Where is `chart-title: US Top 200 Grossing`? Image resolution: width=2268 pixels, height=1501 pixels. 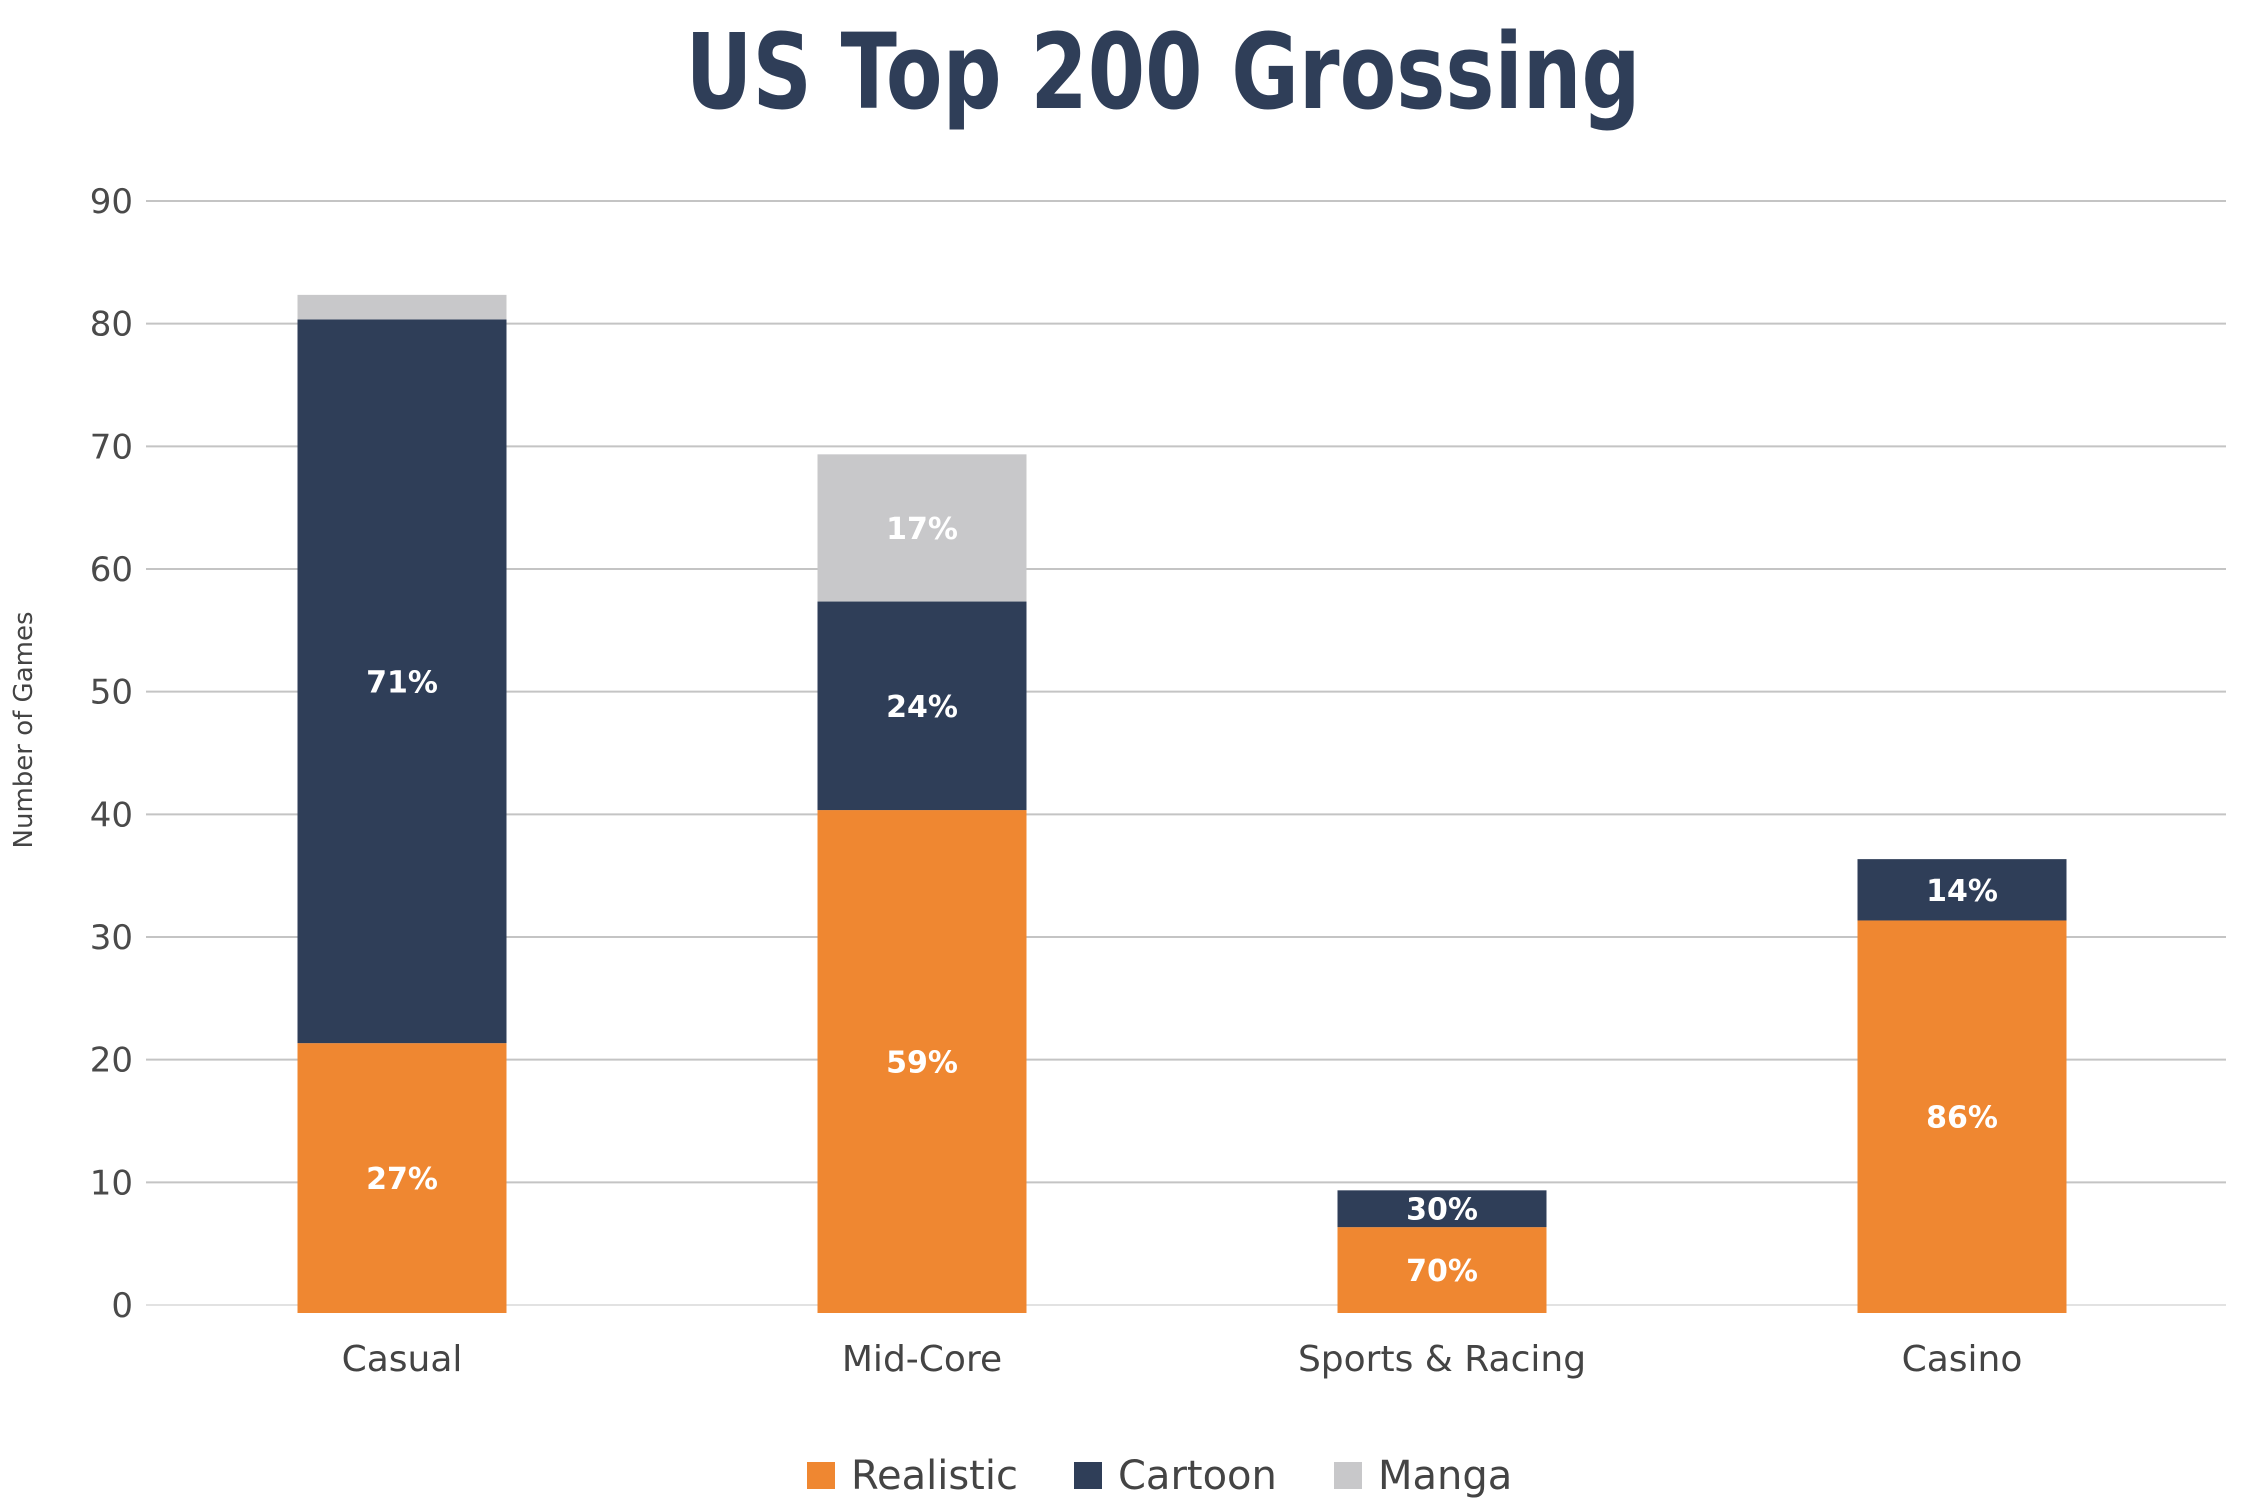 chart-title: US Top 200 Grossing is located at coordinates (1163, 72).